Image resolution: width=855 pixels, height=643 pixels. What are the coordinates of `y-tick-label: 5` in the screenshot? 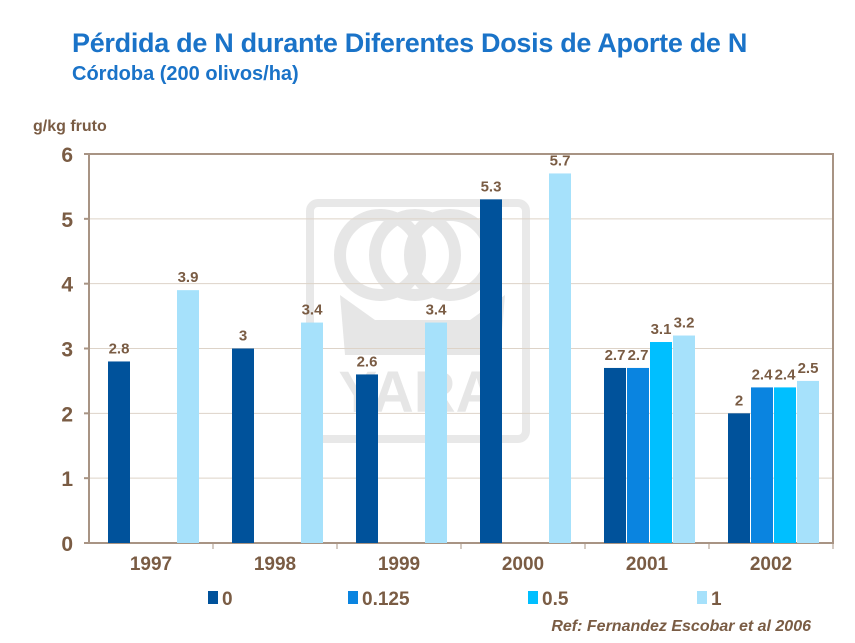 It's located at (67, 220).